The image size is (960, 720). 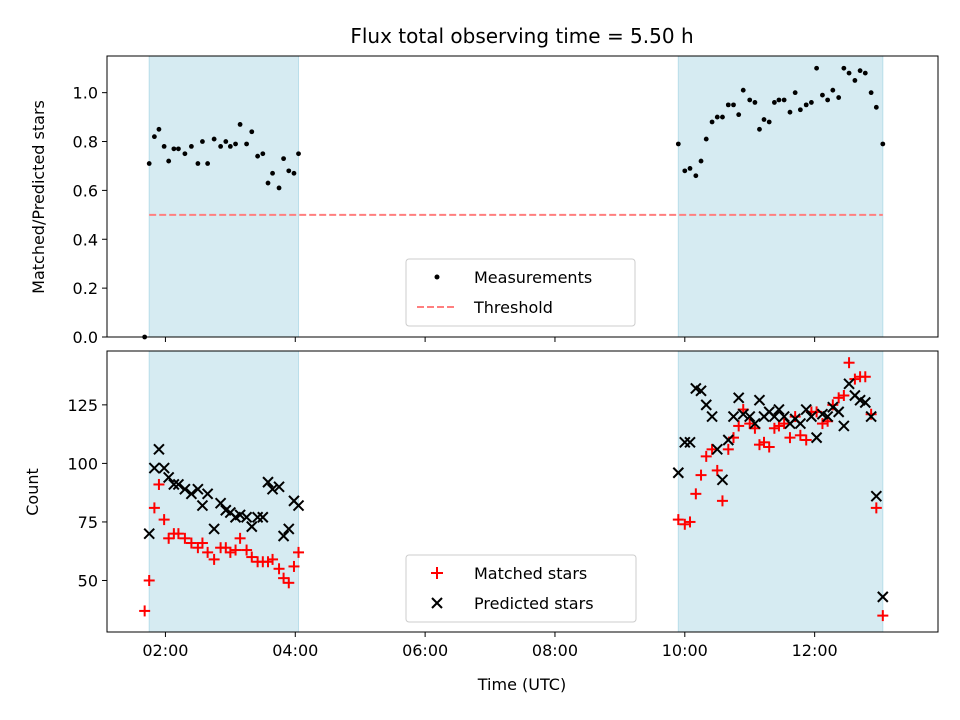 I want to click on bottom-x-ticks: 02:00 04:00 06:00 08:00 10:00 12:00, so click(x=490, y=646).